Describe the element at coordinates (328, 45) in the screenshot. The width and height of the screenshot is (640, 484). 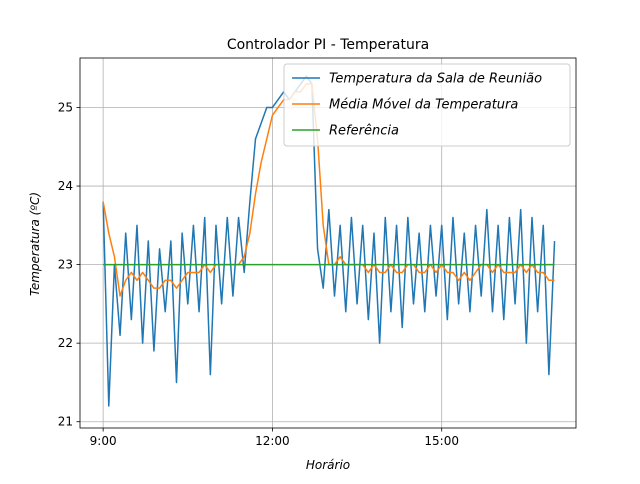
I see `chart-title: Controlador PI - Temperatura` at that location.